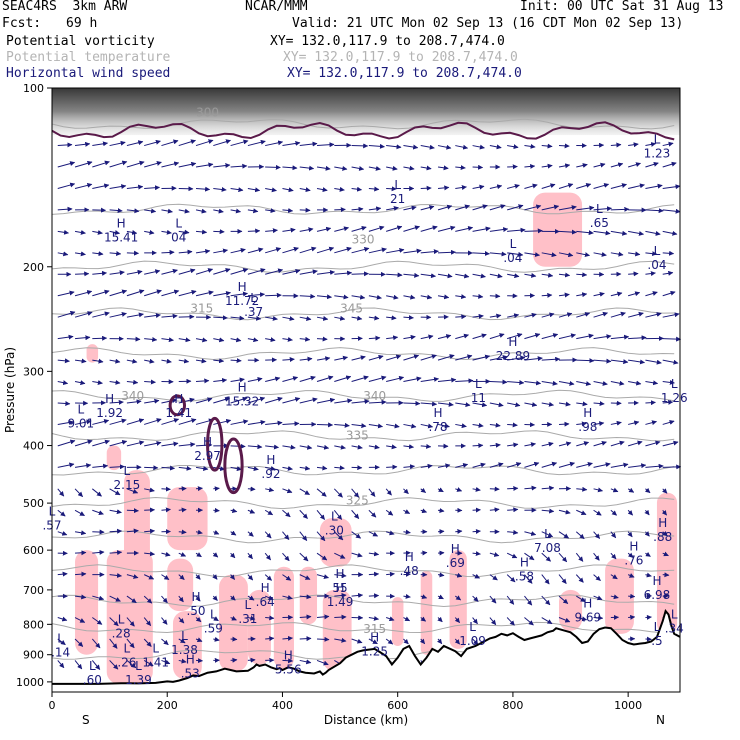 Image resolution: width=740 pixels, height=740 pixels. I want to click on extremum-value: .5, so click(656, 641).